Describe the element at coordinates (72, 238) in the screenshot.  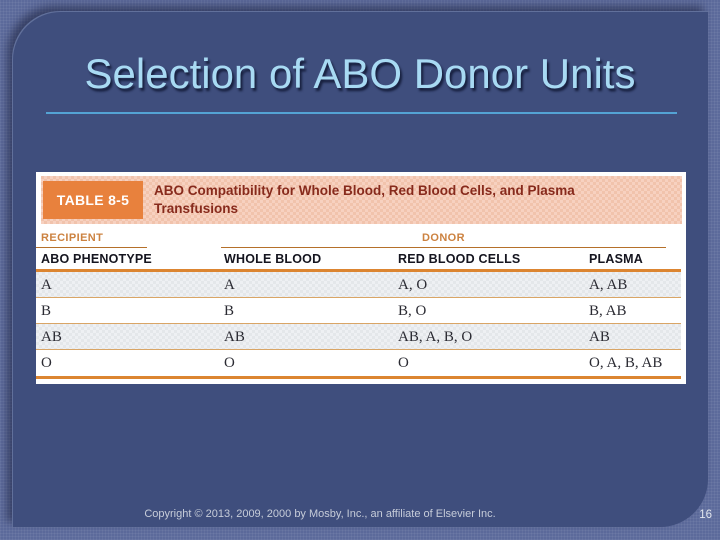
I see `recipient-group-header: RECIPIENT` at that location.